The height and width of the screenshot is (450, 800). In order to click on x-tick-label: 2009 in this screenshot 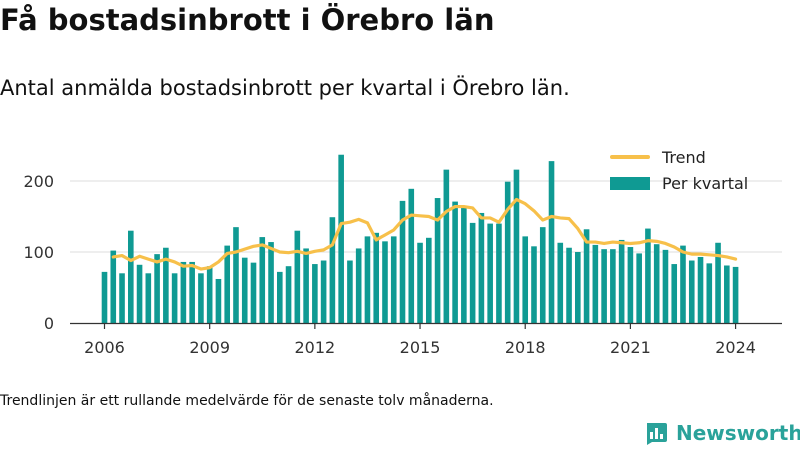, I will do `click(209, 347)`.